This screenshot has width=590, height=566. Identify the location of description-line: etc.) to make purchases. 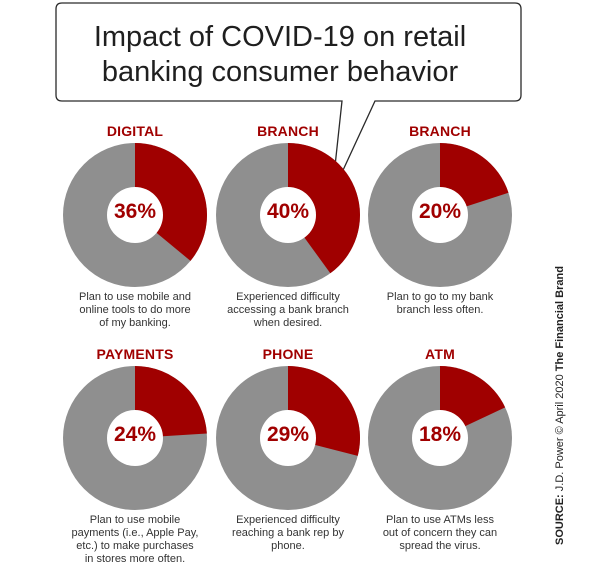
(135, 546).